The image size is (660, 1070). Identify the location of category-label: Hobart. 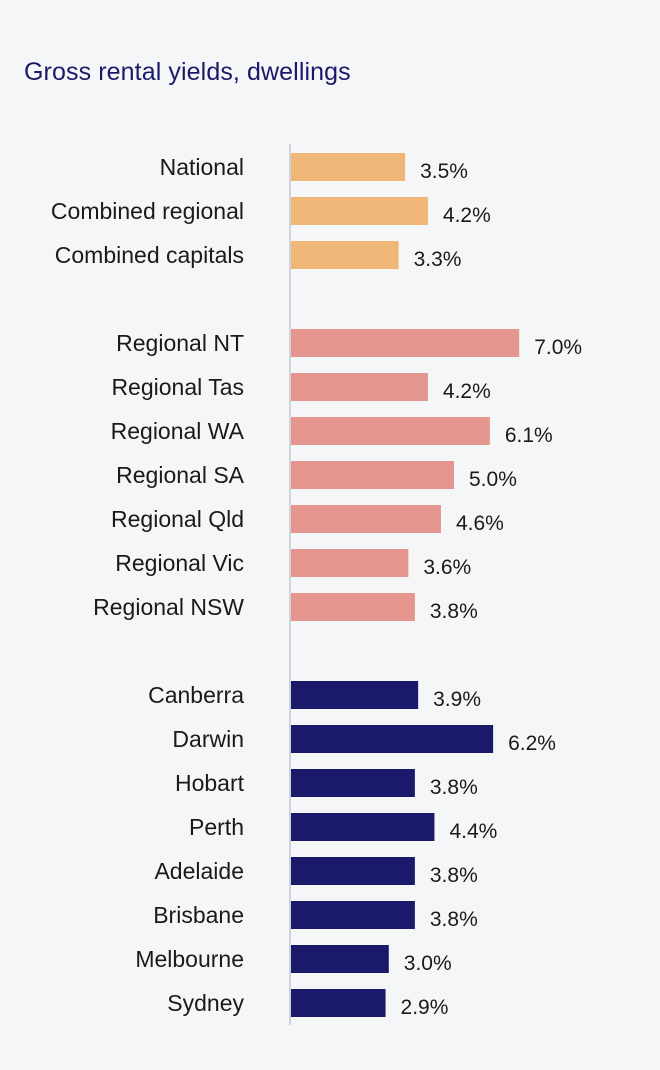
(210, 783).